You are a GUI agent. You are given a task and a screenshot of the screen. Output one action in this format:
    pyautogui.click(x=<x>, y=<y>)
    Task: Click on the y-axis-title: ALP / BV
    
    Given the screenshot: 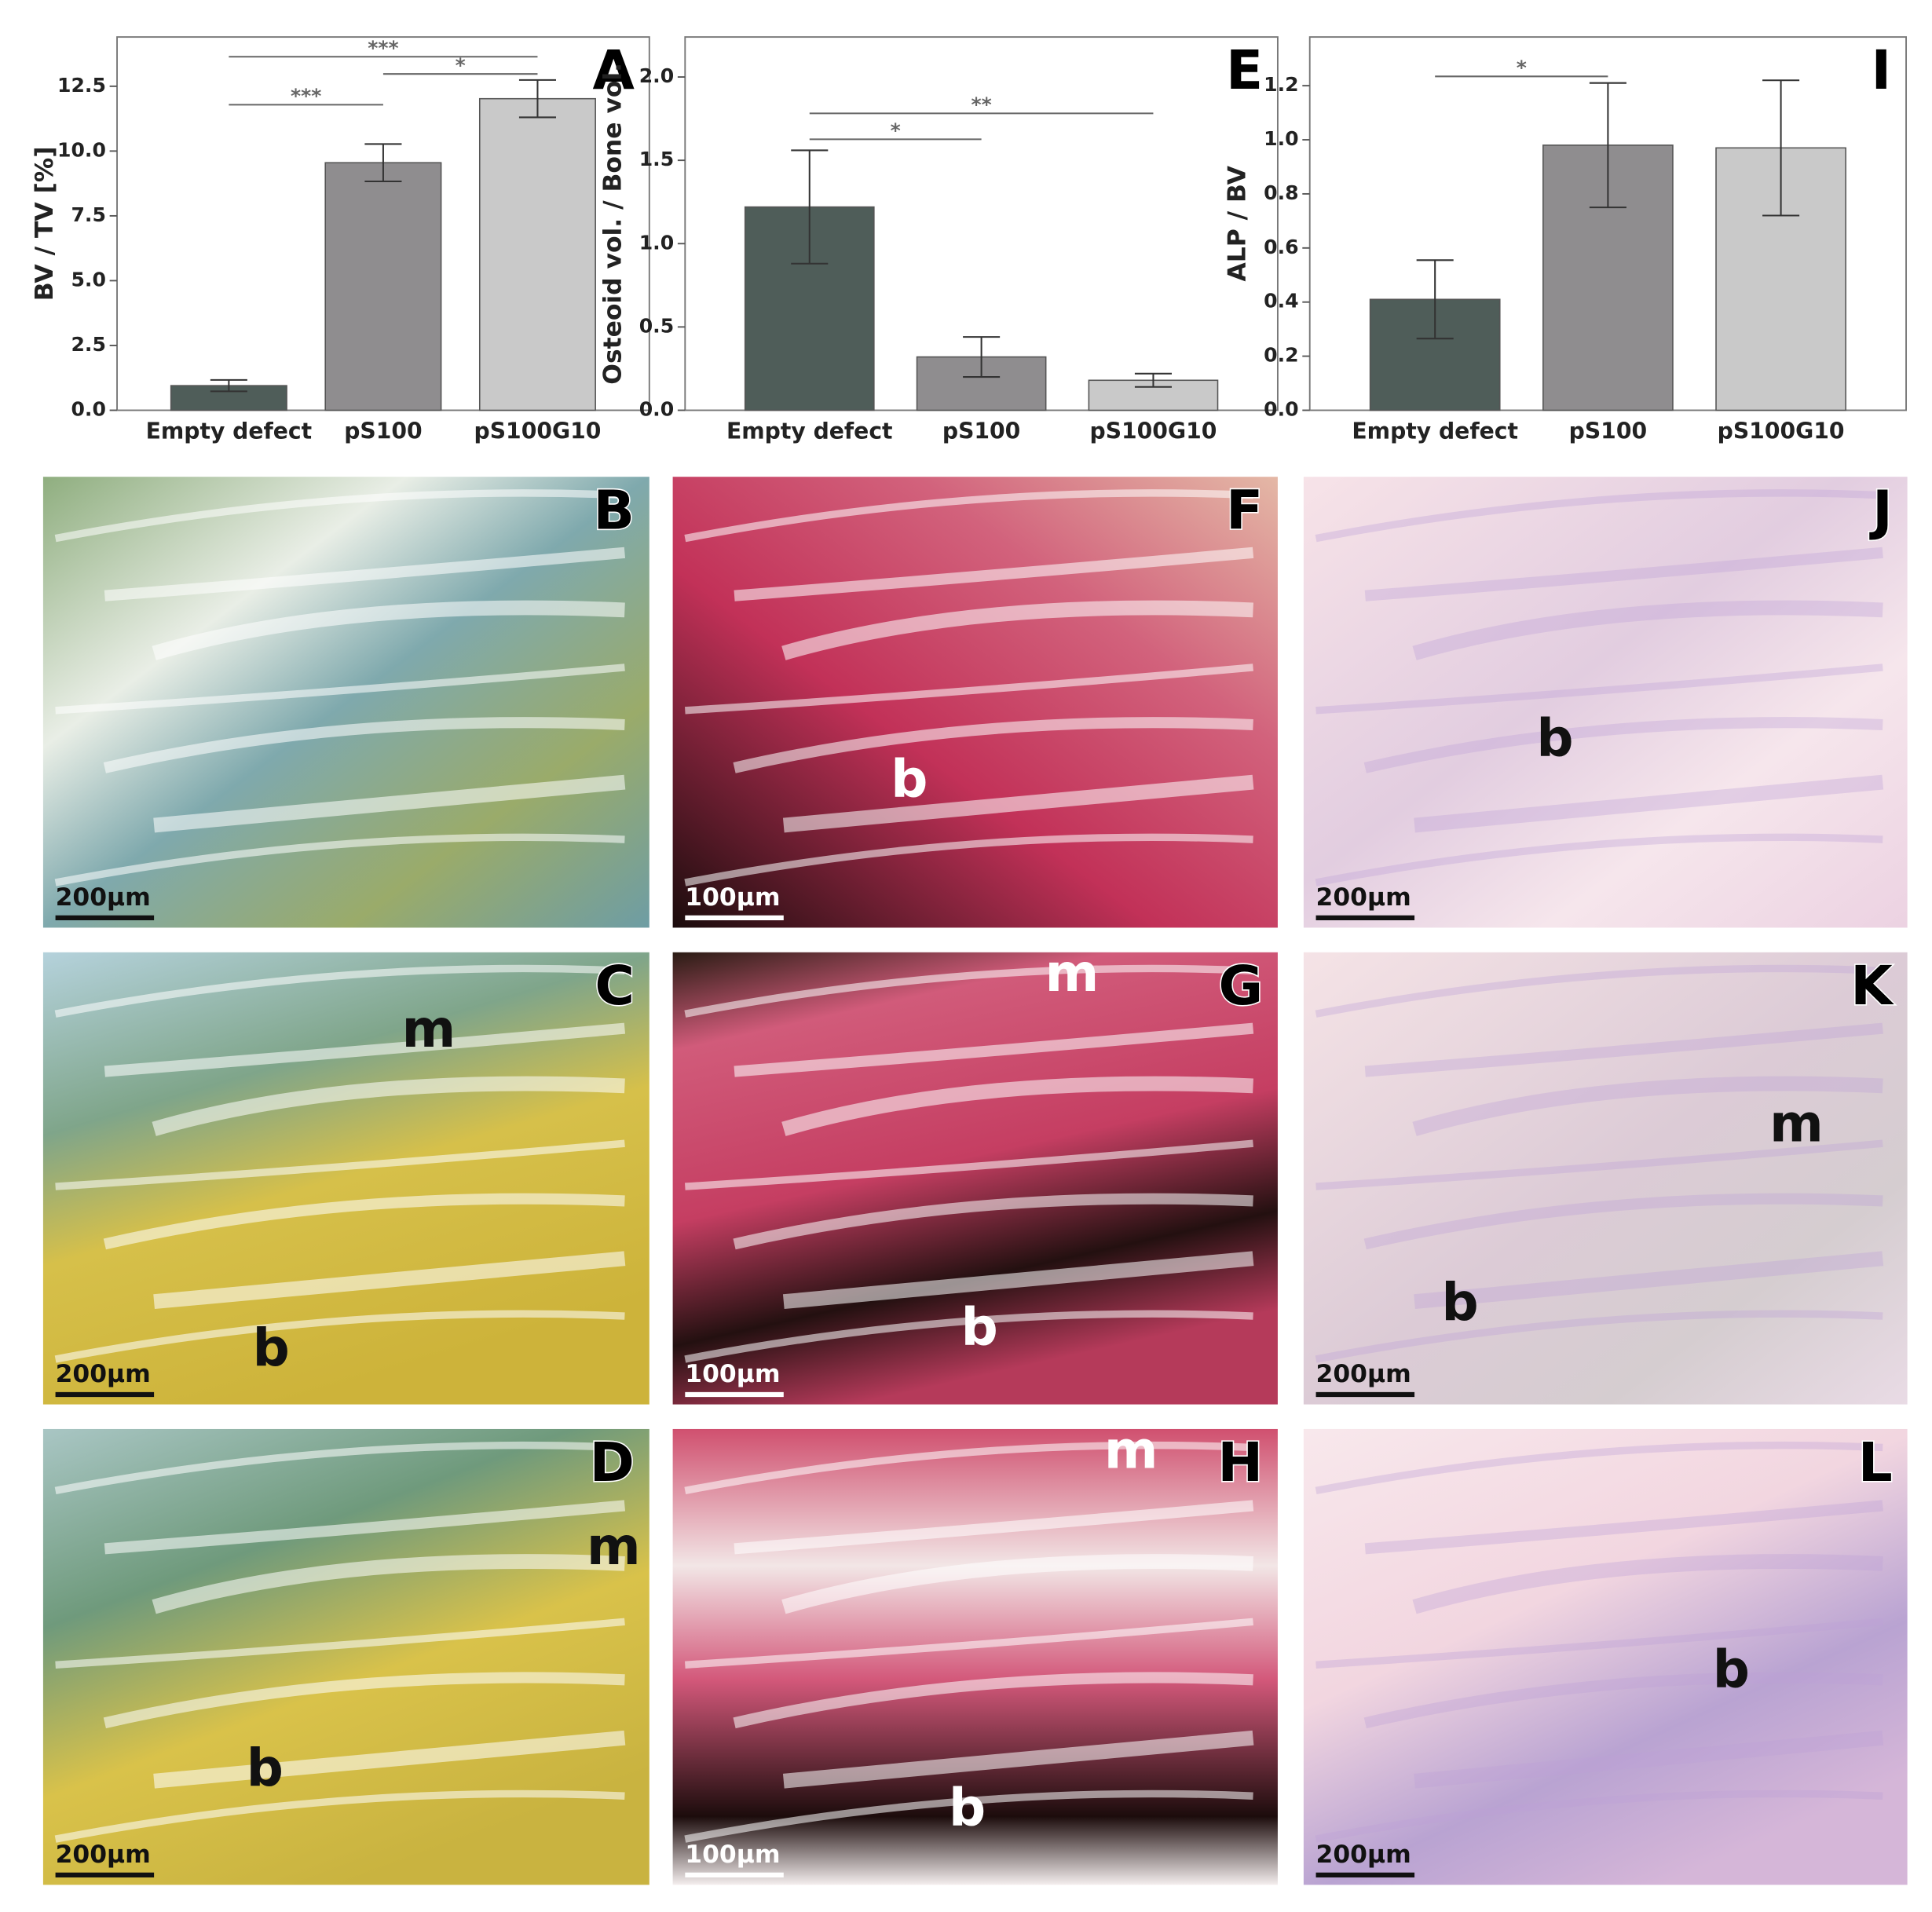 What is the action you would take?
    pyautogui.click(x=1238, y=223)
    